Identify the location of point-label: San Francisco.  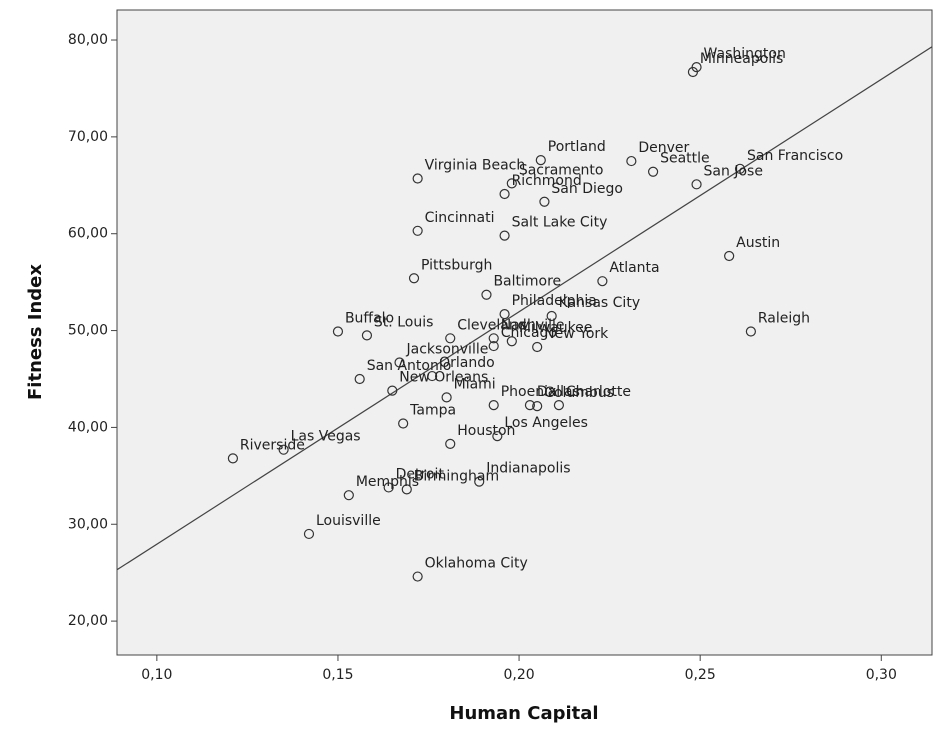
(795, 156).